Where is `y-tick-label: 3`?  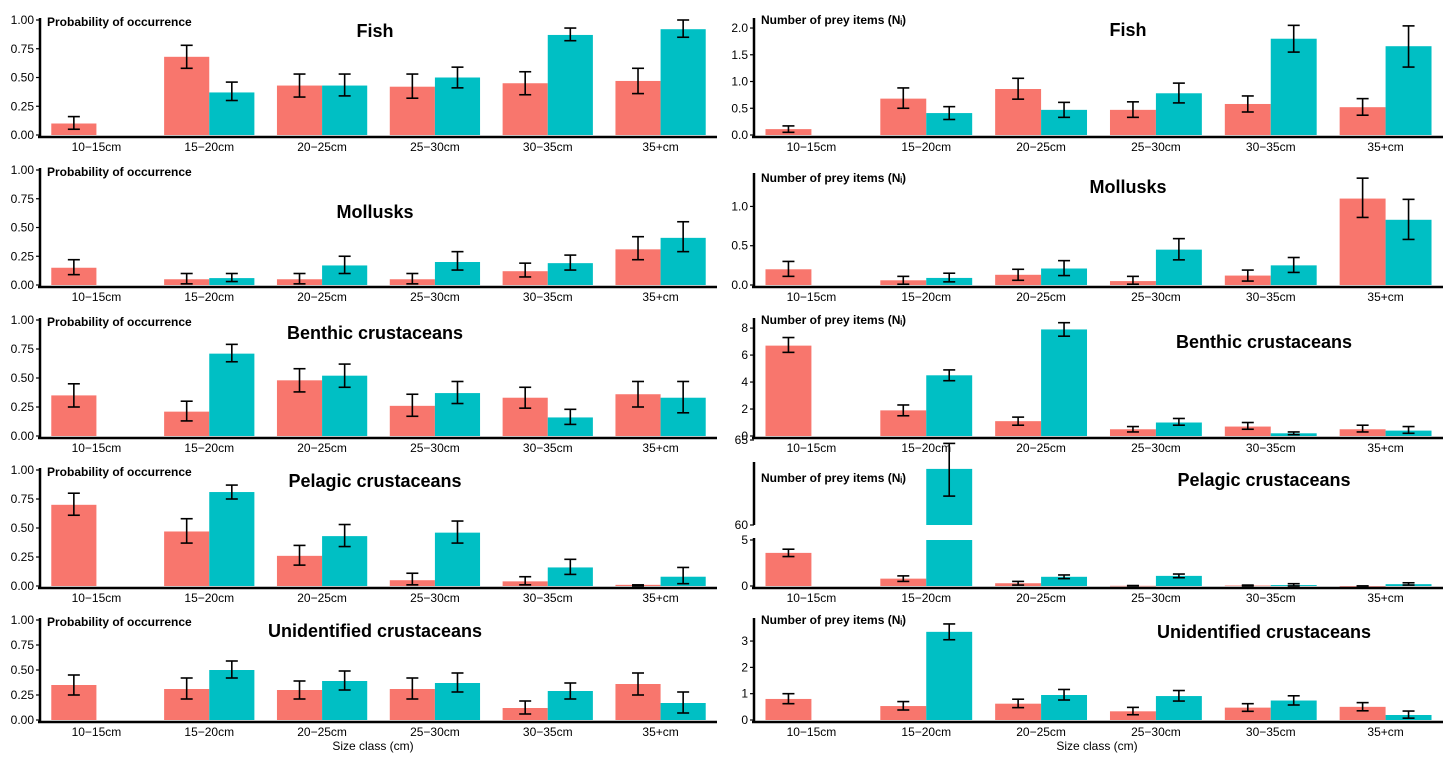
y-tick-label: 3 is located at coordinates (744, 641).